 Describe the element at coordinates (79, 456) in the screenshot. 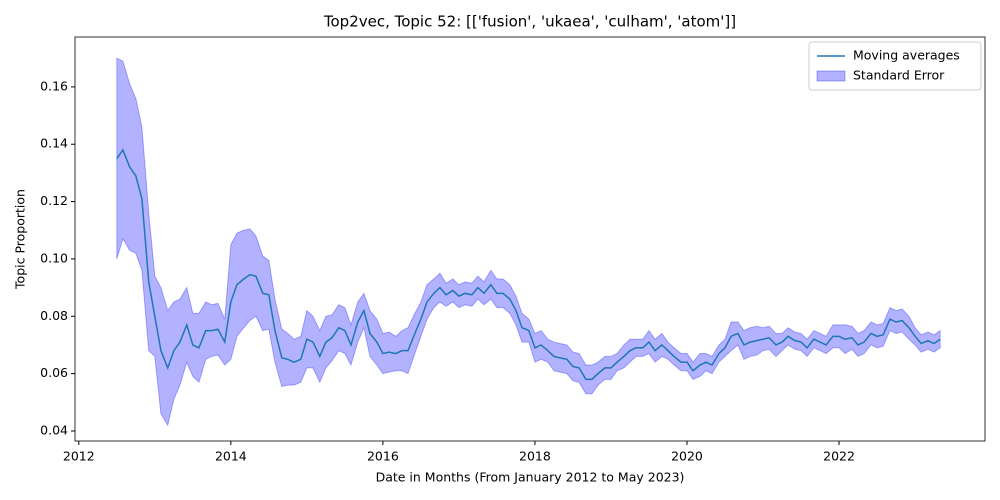

I see `x-tick-label: 2012` at that location.